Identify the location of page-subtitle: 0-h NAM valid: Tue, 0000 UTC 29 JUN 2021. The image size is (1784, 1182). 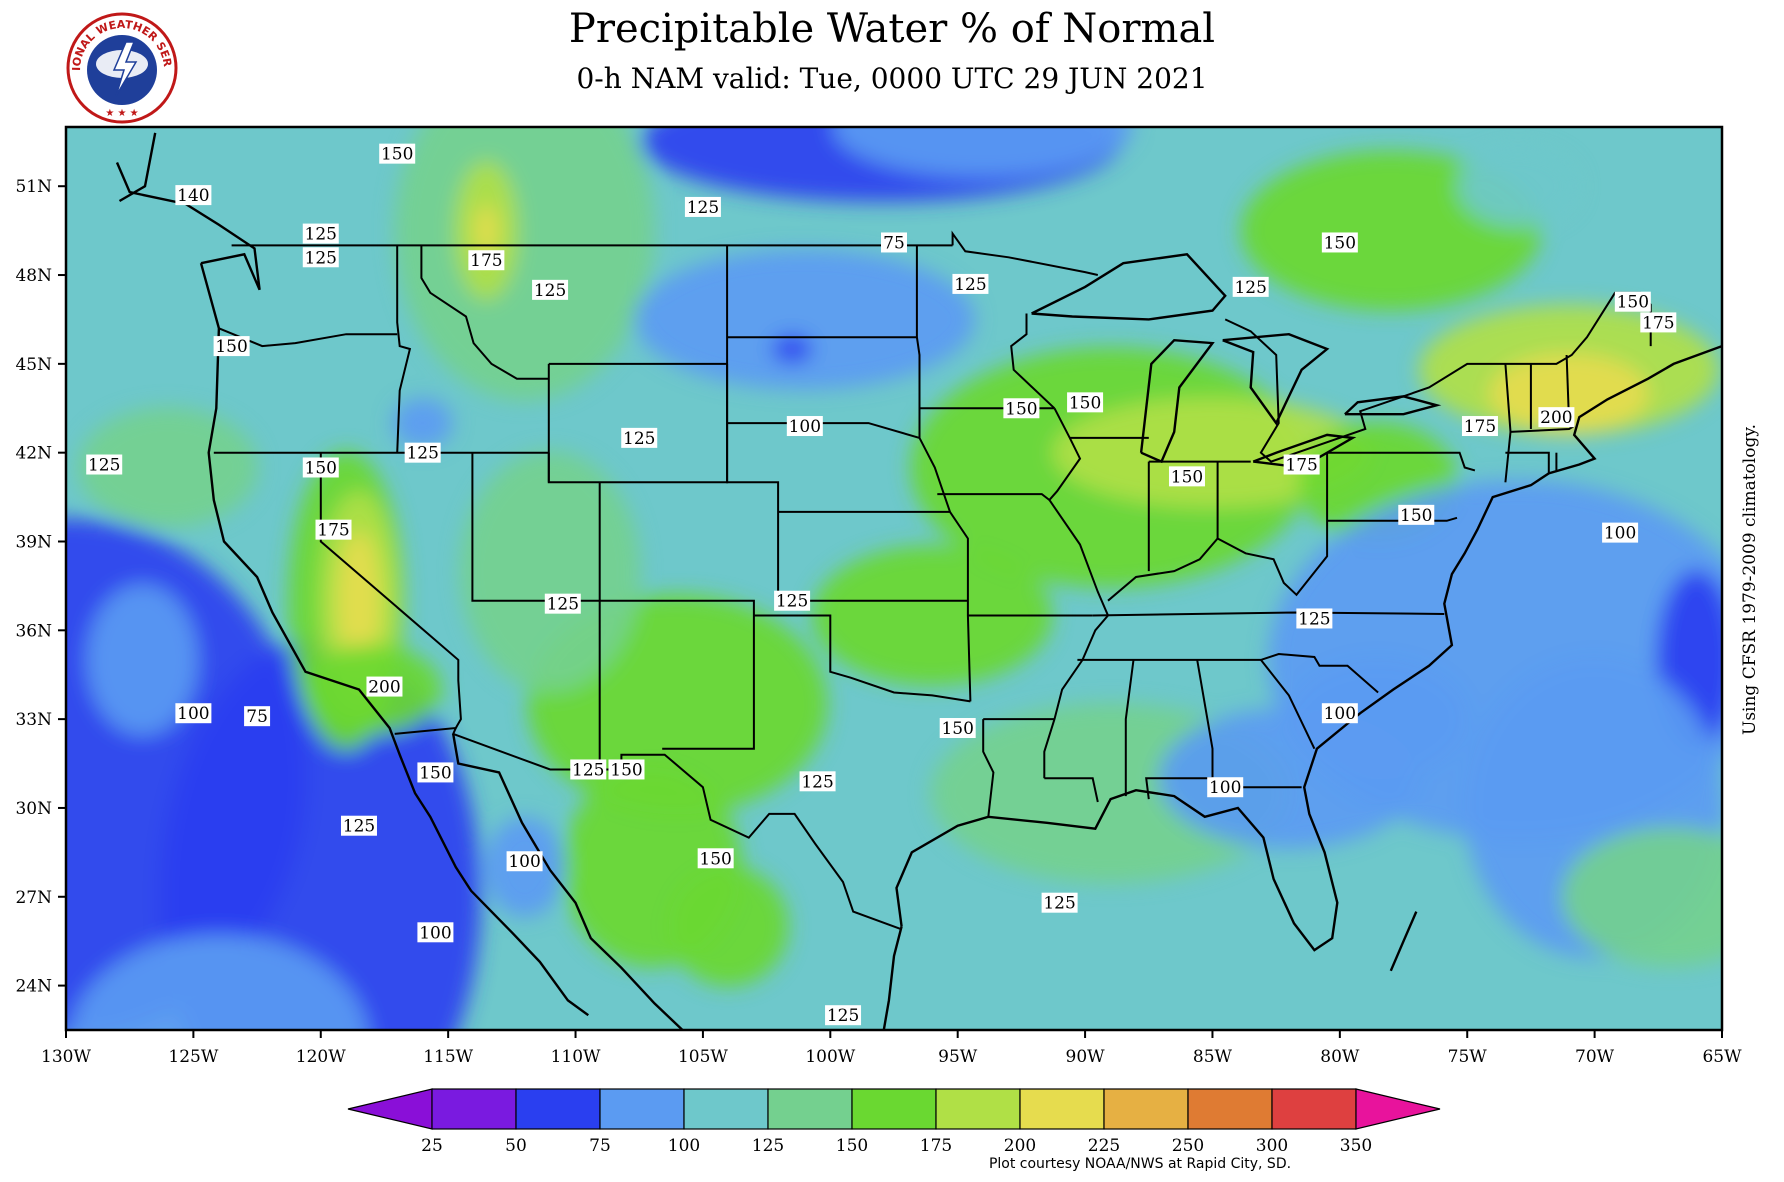
(892, 78).